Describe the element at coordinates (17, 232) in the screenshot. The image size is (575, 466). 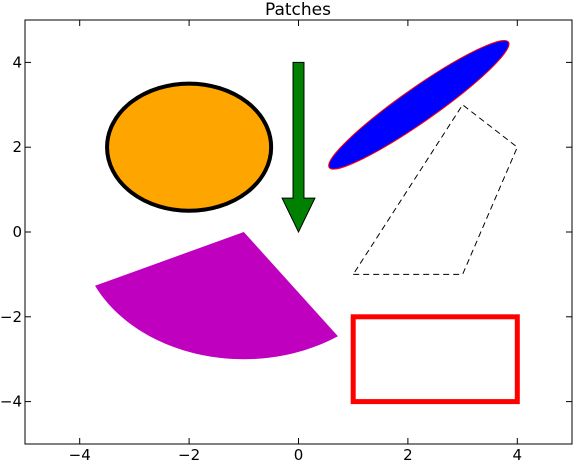
I see `y-tick-label: 0` at that location.